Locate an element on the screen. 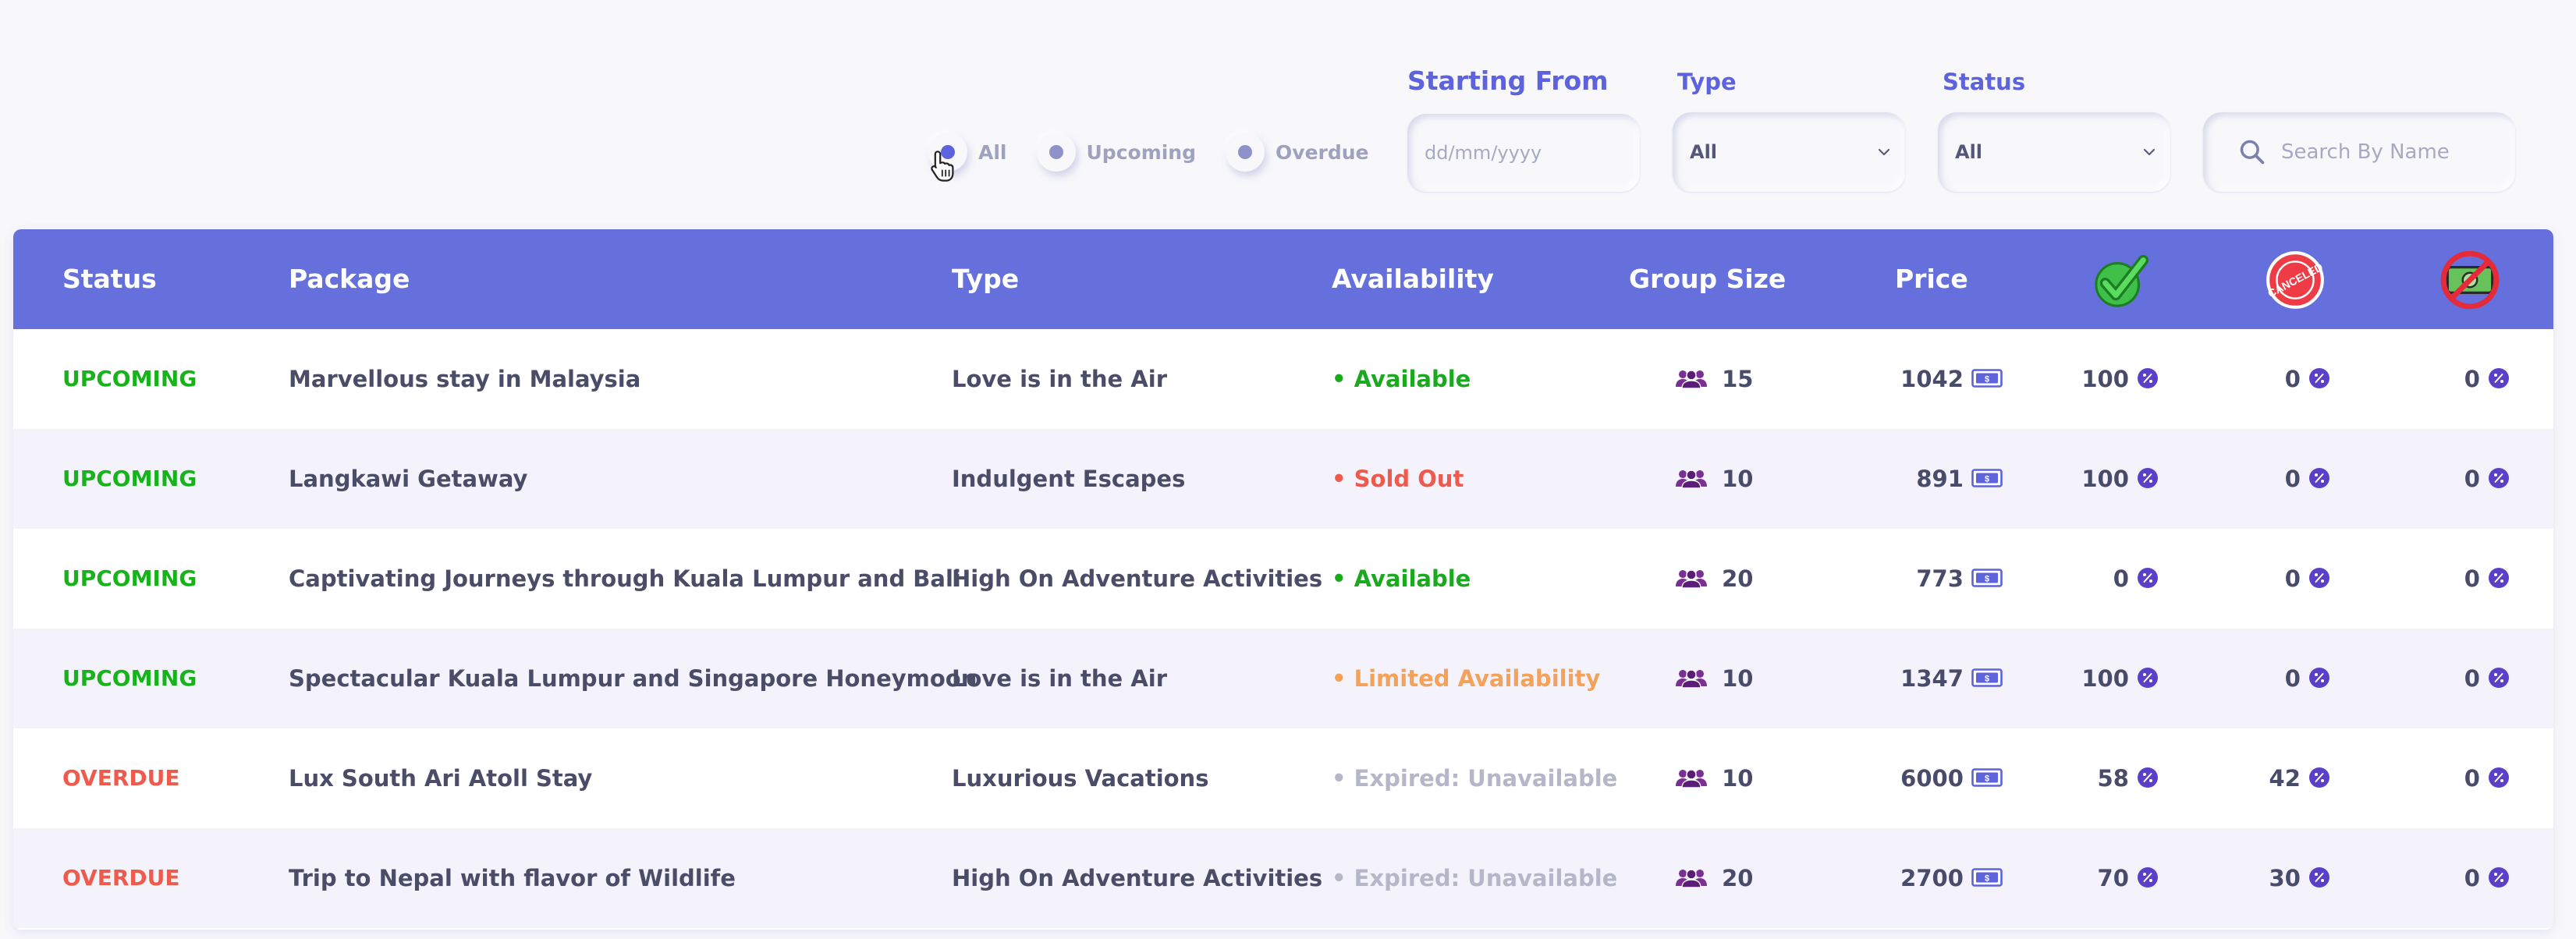 The height and width of the screenshot is (939, 2576). row-availability: • Available is located at coordinates (1401, 578).